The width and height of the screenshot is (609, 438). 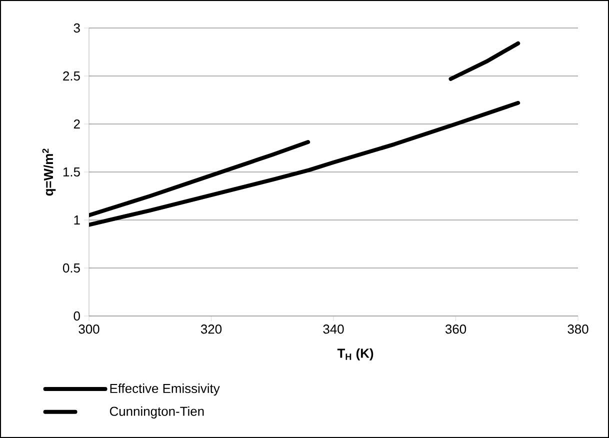 What do you see at coordinates (71, 172) in the screenshot?
I see `y-tick-label: 1.5` at bounding box center [71, 172].